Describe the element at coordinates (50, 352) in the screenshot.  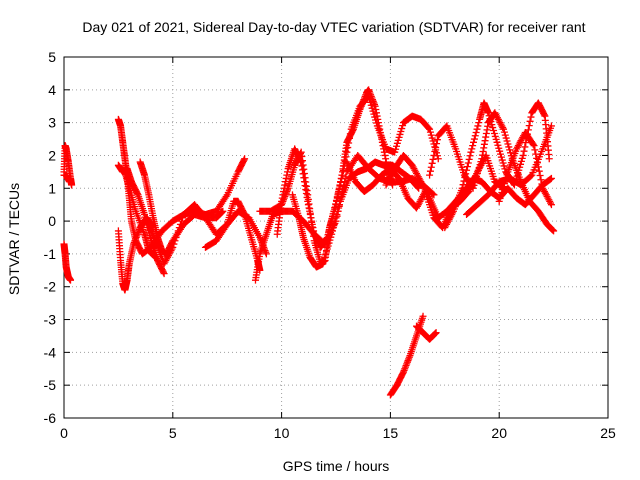
I see `y-tick-label: -4` at that location.